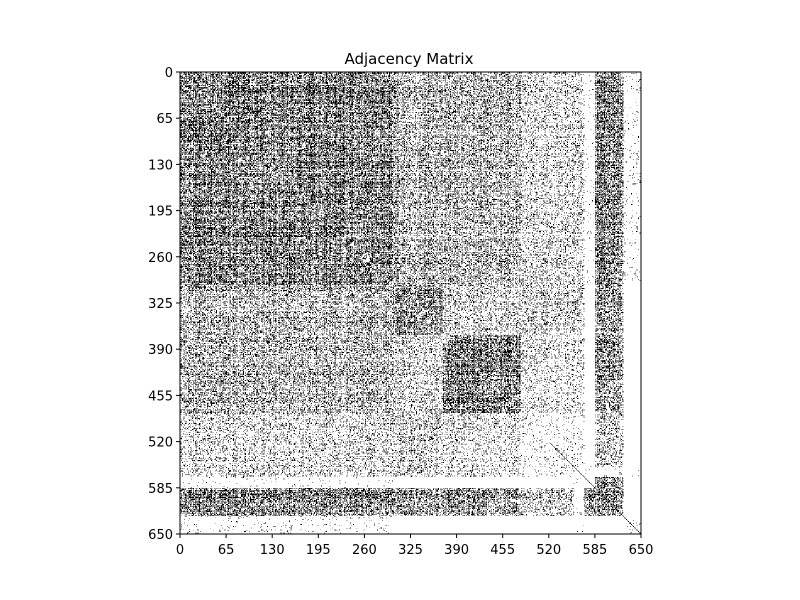 The image size is (800, 600). Describe the element at coordinates (160, 212) in the screenshot. I see `y-tick-label: 195` at that location.